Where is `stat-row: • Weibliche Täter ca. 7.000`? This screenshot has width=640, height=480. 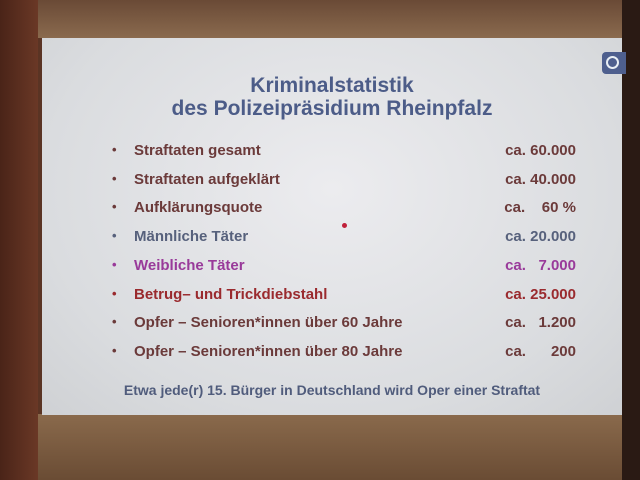 stat-row: • Weibliche Täter ca. 7.000 is located at coordinates (347, 269).